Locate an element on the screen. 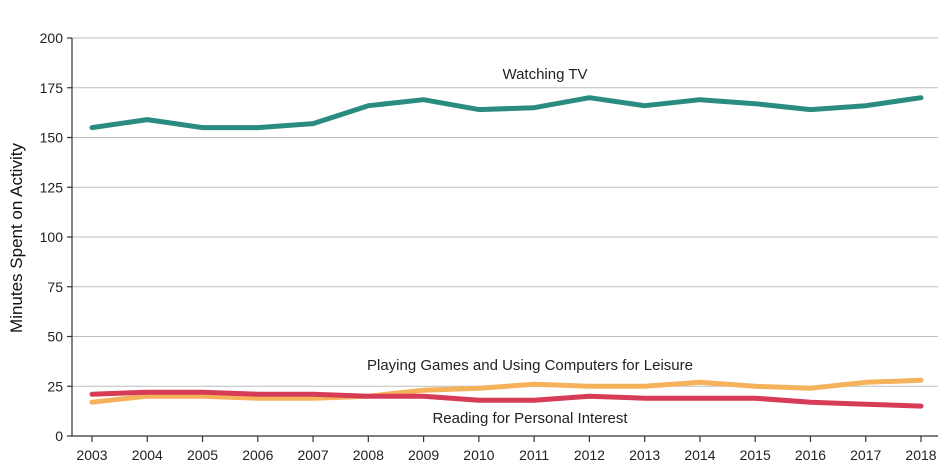 The image size is (950, 469). x-tick-label: 2011 is located at coordinates (534, 455).